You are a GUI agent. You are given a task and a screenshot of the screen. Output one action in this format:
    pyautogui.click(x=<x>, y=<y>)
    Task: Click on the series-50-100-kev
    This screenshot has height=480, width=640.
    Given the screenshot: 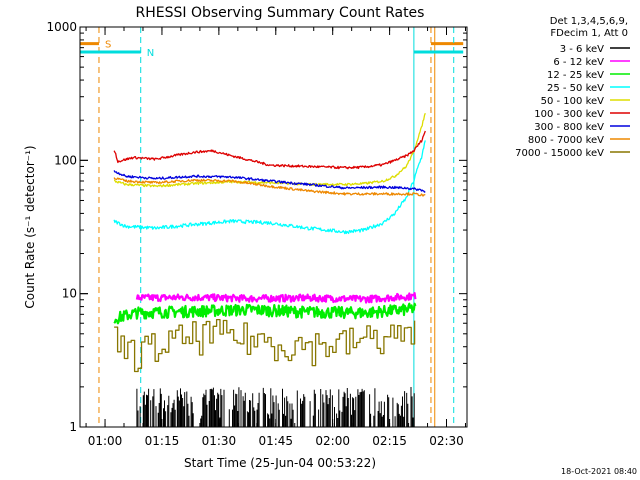 What is the action you would take?
    pyautogui.click(x=269, y=150)
    